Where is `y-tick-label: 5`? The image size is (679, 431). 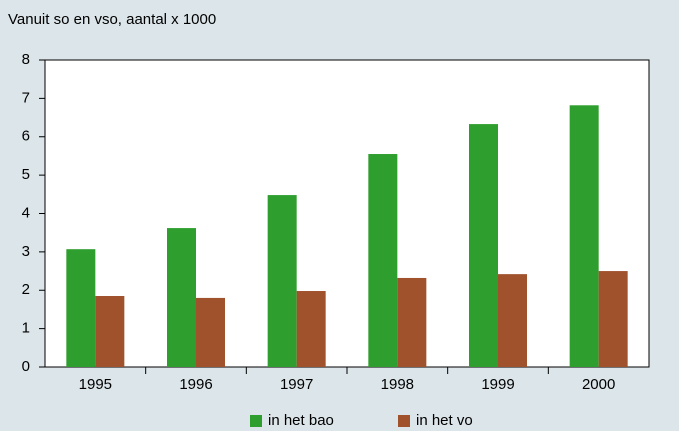
y-tick-label: 5 is located at coordinates (26, 174).